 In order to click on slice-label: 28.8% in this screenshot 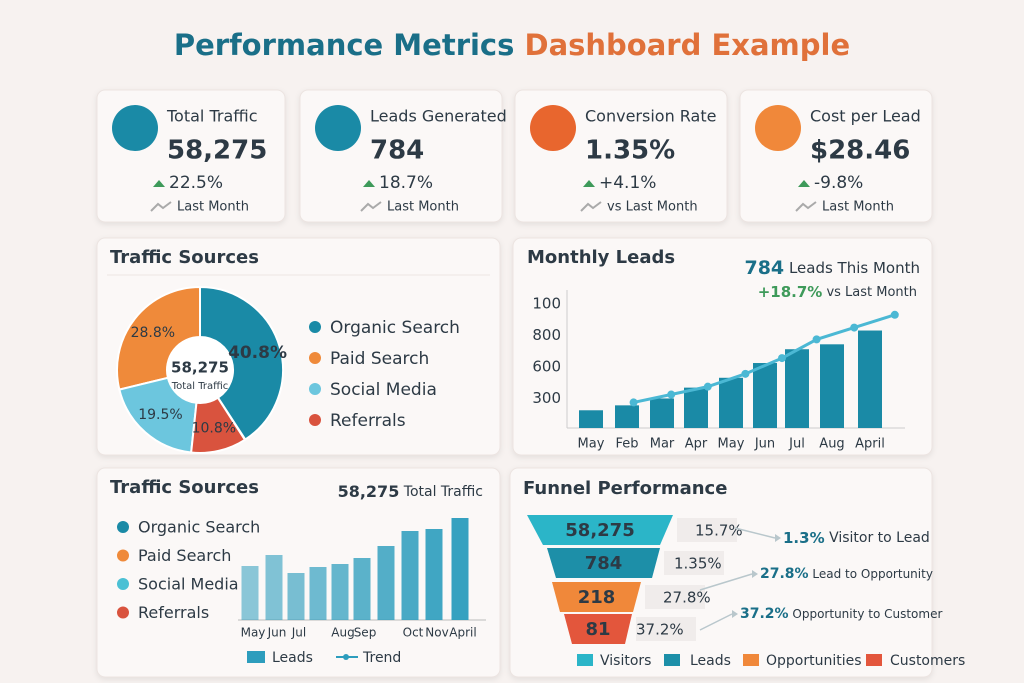, I will do `click(153, 333)`.